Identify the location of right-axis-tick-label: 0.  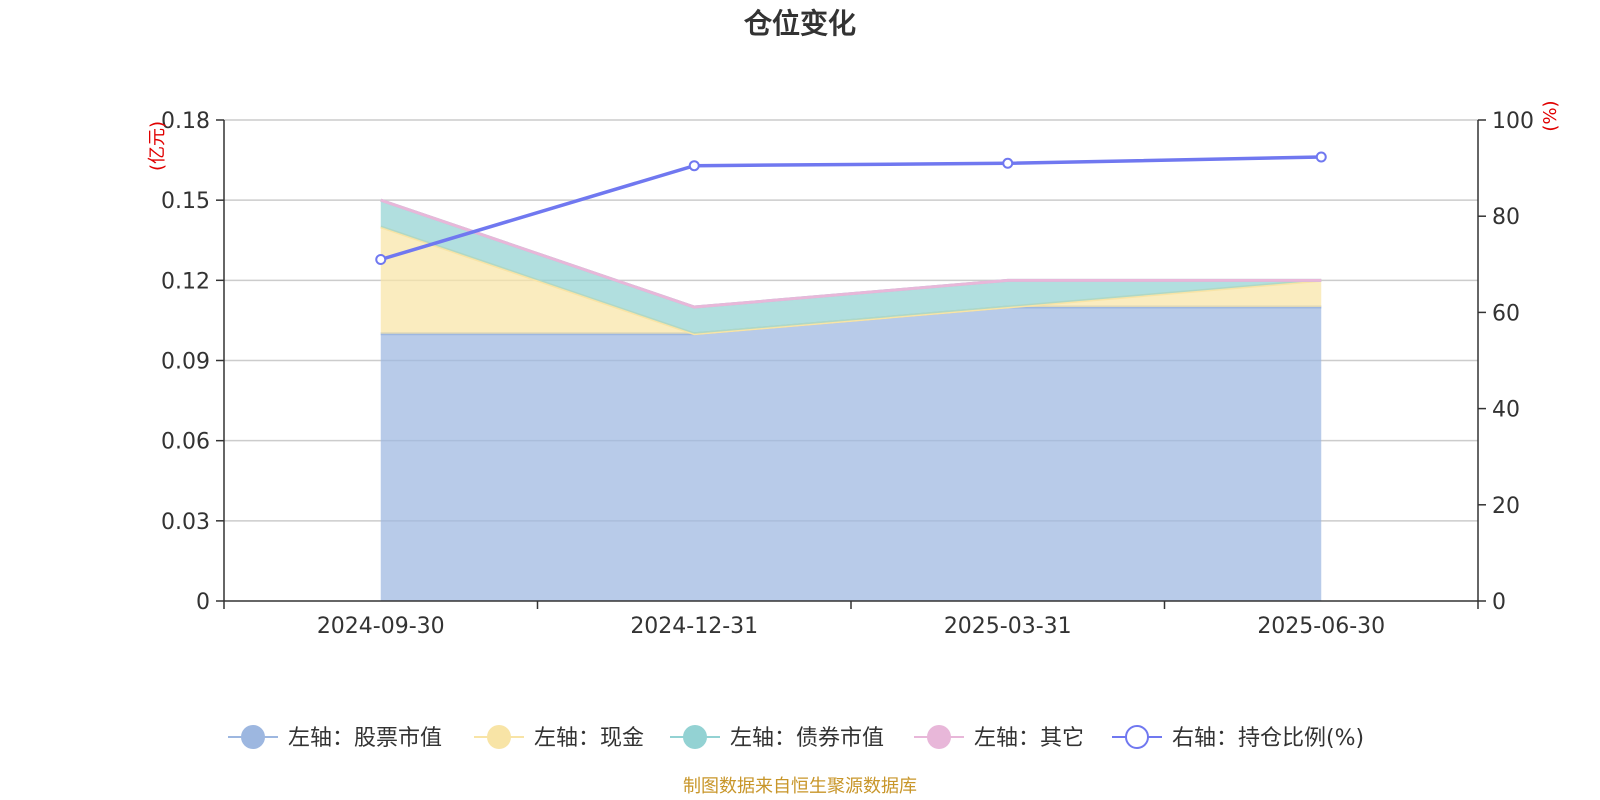
(1499, 602).